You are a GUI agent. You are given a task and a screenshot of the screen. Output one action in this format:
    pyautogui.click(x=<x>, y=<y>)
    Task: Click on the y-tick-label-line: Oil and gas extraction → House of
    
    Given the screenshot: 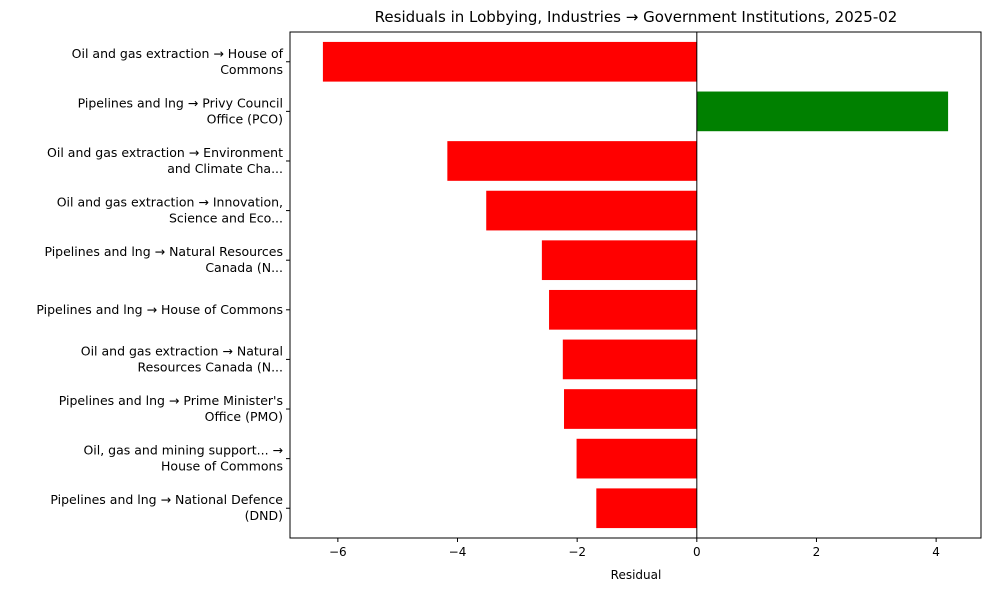 What is the action you would take?
    pyautogui.click(x=178, y=53)
    